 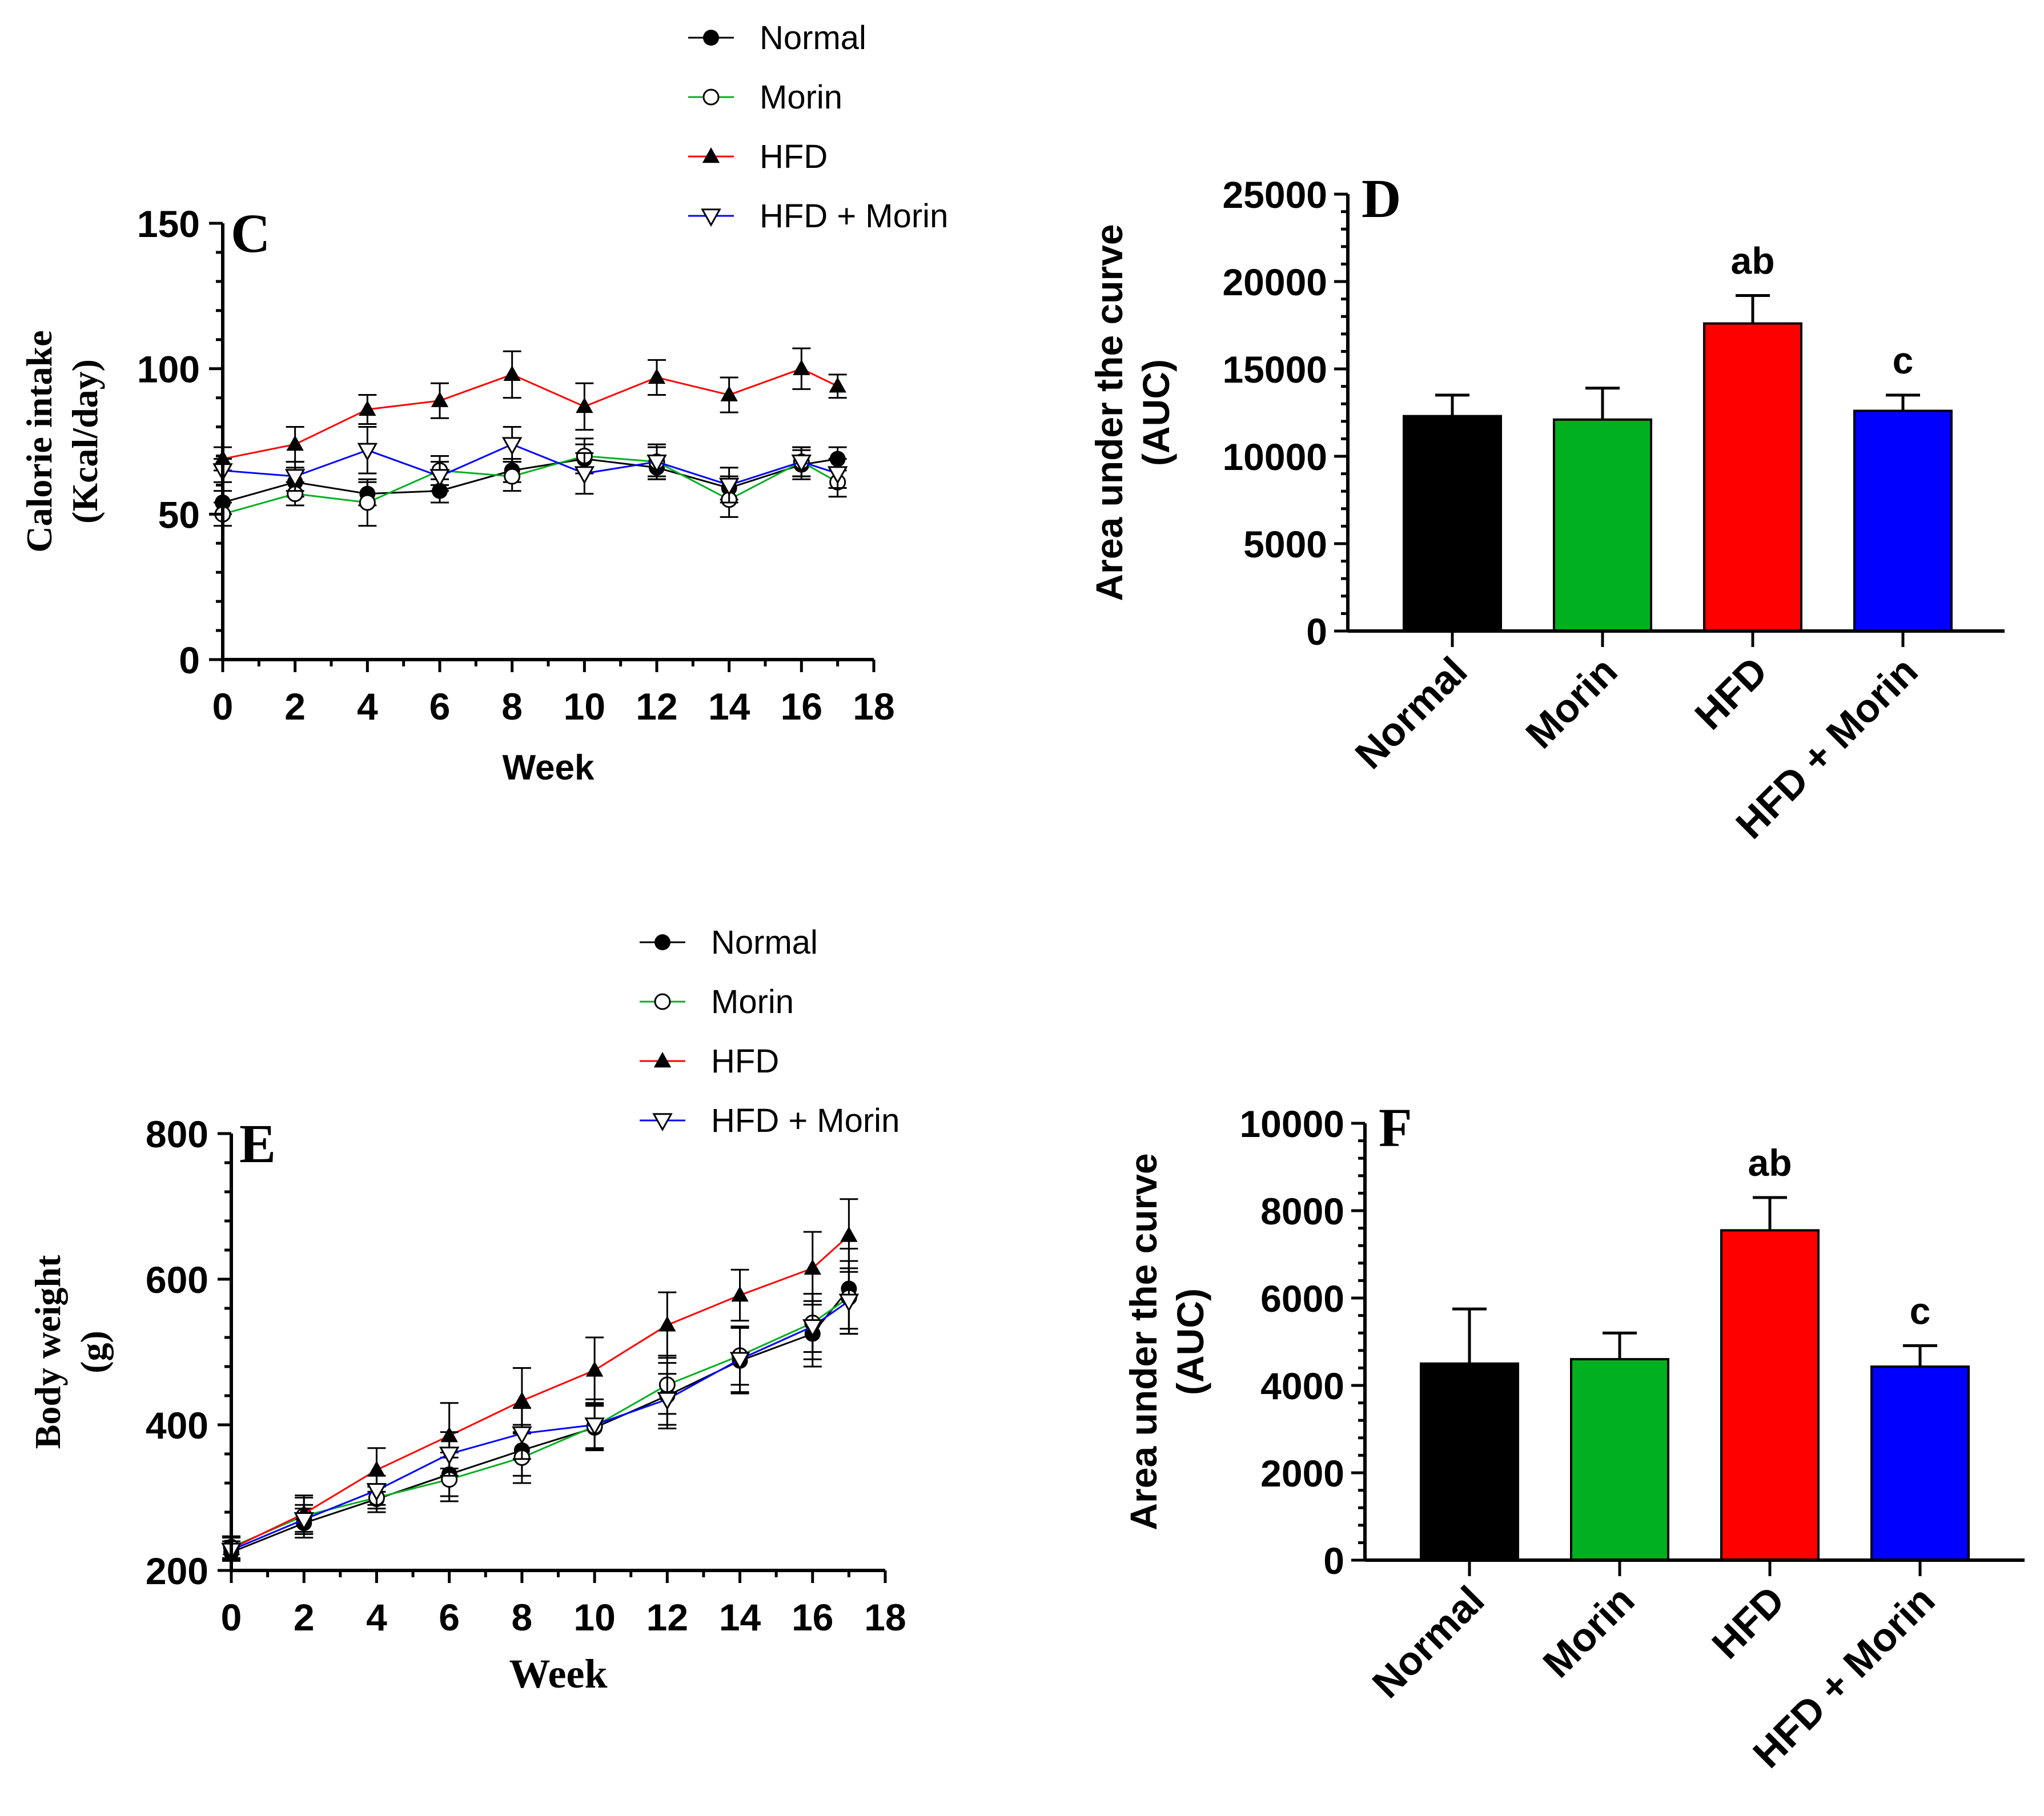 What do you see at coordinates (93, 1352) in the screenshot?
I see `y-axis-label-line2: (g)` at bounding box center [93, 1352].